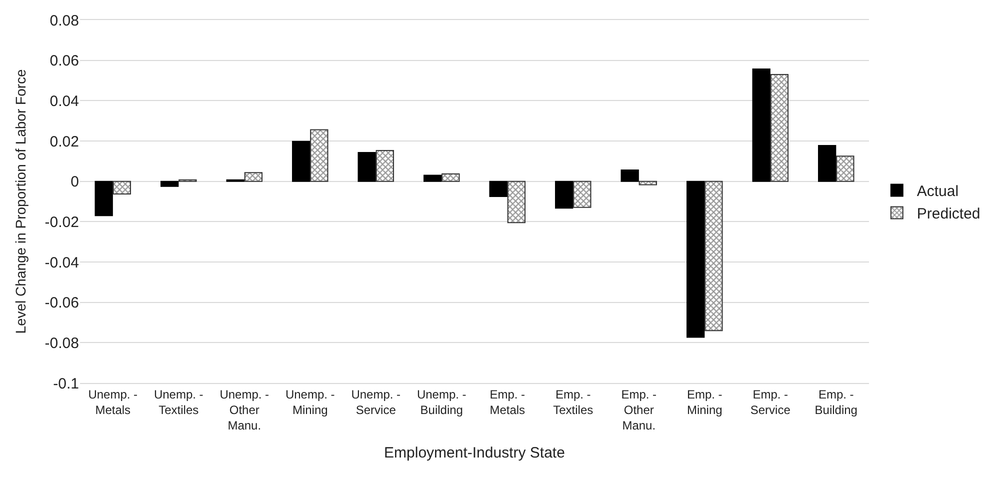 The image size is (998, 483). What do you see at coordinates (573, 402) in the screenshot?
I see `x-tick-label: Emp. - Textiles` at bounding box center [573, 402].